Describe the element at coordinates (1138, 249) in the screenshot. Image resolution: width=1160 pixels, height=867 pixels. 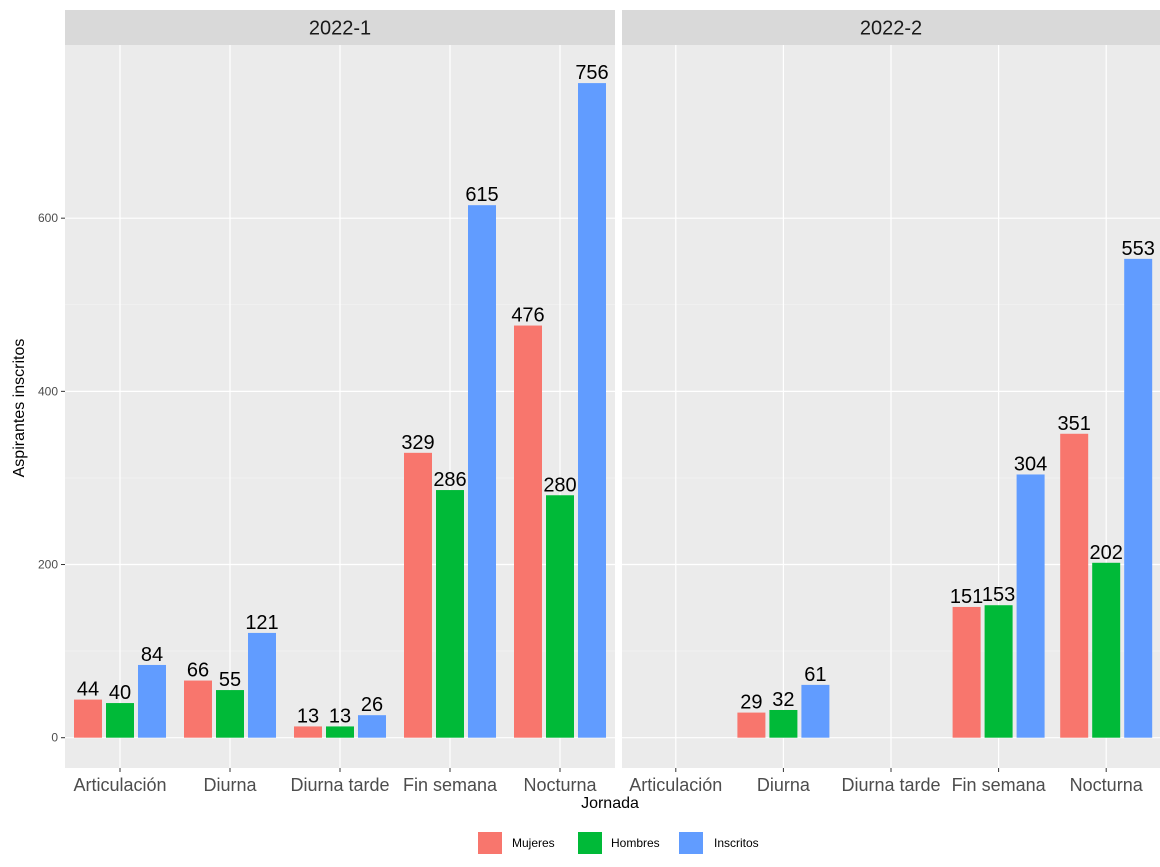
I see `bar-value-label: 553` at that location.